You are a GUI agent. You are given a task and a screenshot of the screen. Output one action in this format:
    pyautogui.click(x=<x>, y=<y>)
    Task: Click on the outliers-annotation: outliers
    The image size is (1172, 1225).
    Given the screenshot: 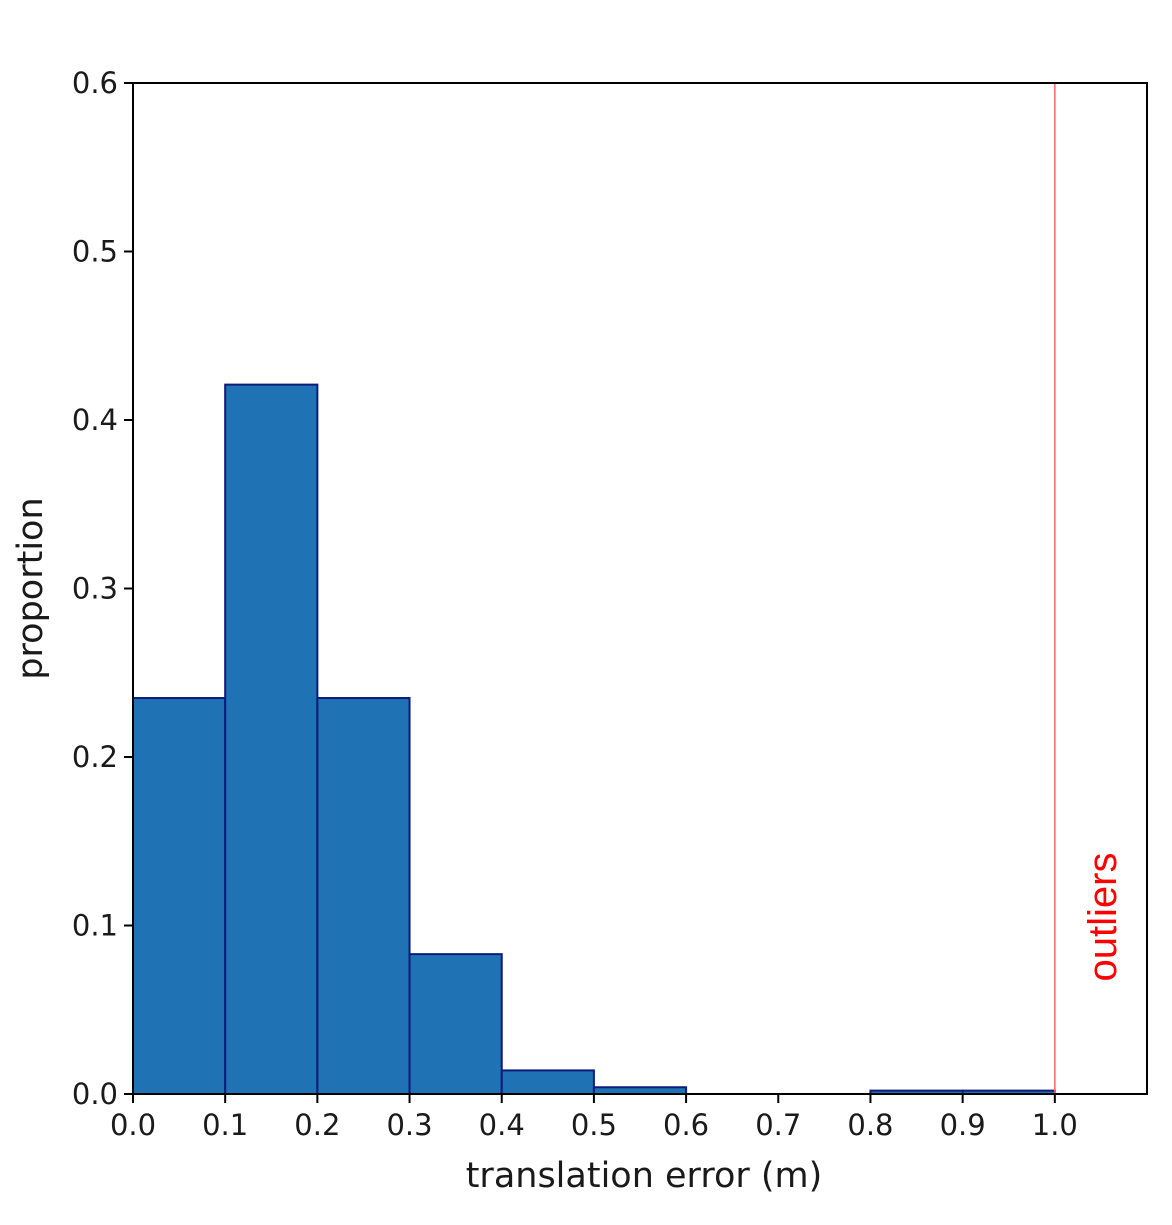 What is the action you would take?
    pyautogui.click(x=1103, y=917)
    